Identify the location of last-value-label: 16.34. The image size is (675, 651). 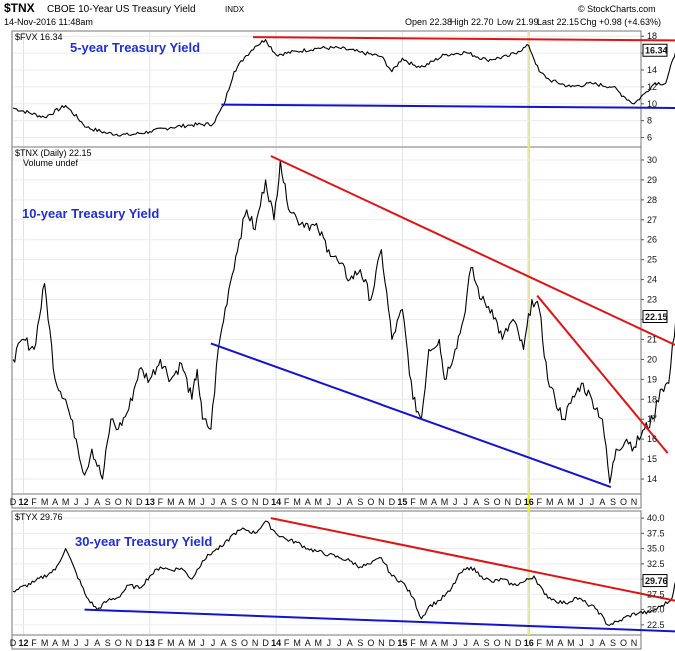
(656, 51).